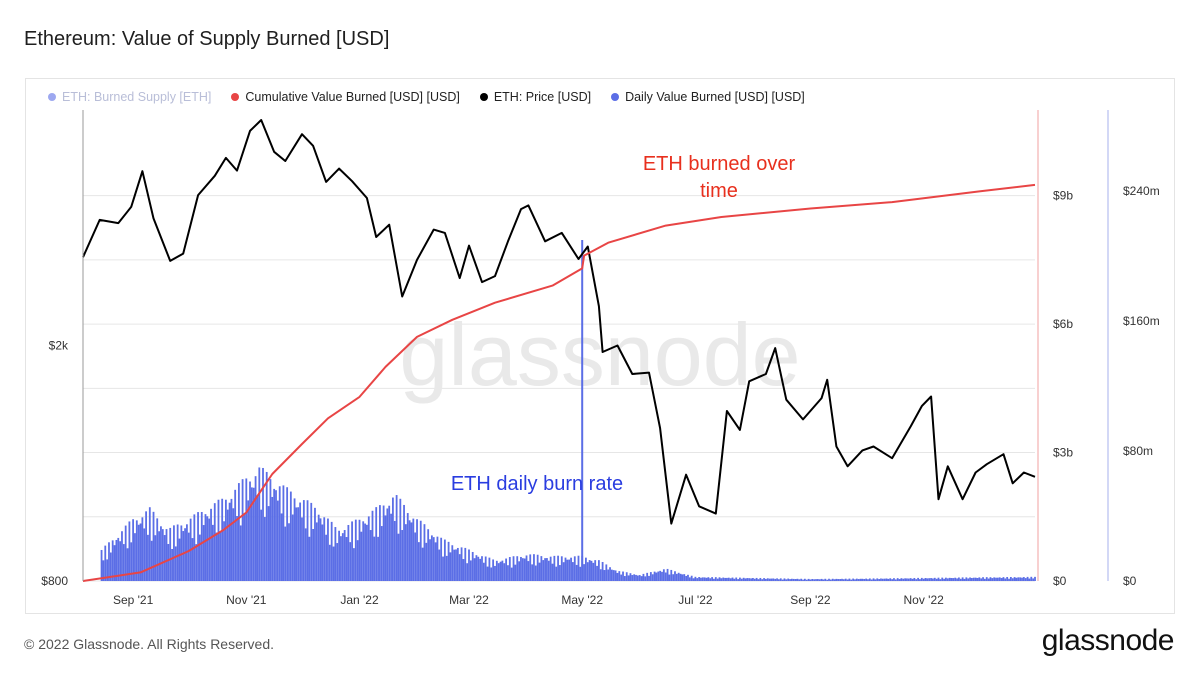 This screenshot has height=675, width=1200. I want to click on x-axis-tick: Jan '22, so click(359, 600).